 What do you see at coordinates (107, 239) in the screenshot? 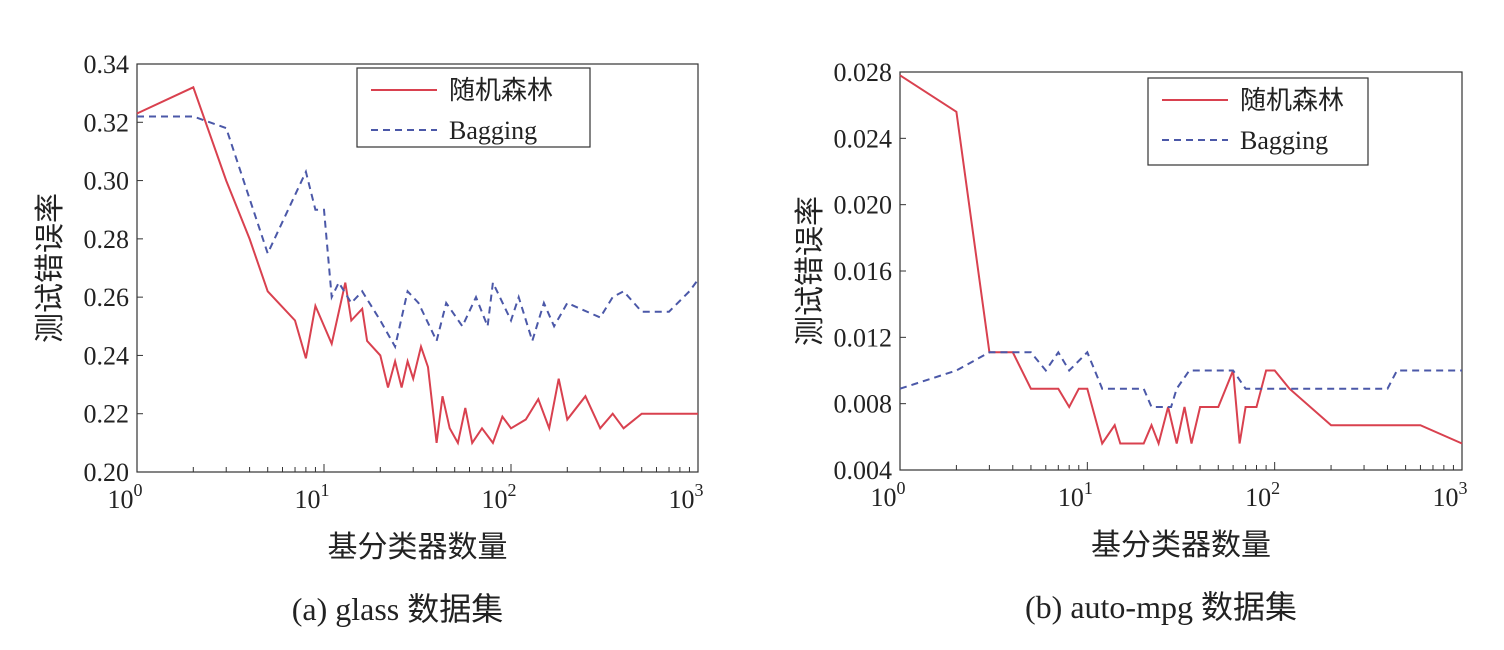
I see `y-tick-label: 0.28` at bounding box center [107, 239].